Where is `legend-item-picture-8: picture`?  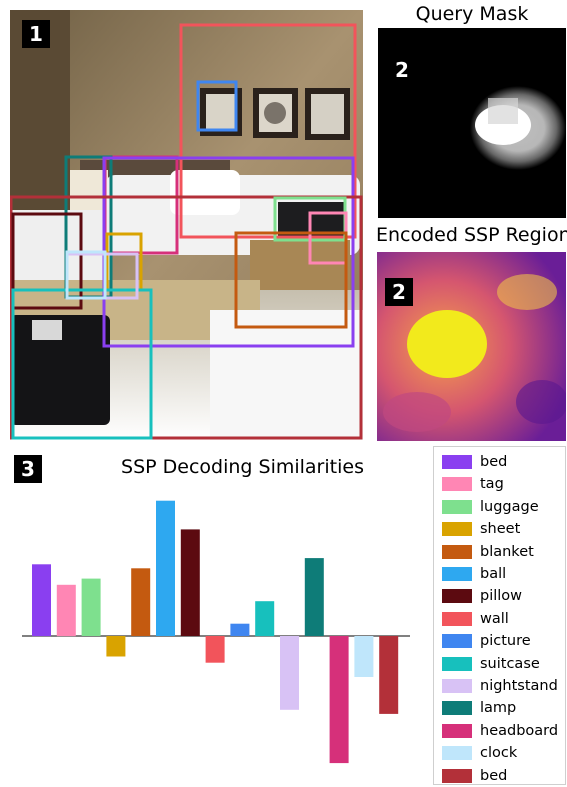
legend-item-picture-8: picture is located at coordinates (486, 641).